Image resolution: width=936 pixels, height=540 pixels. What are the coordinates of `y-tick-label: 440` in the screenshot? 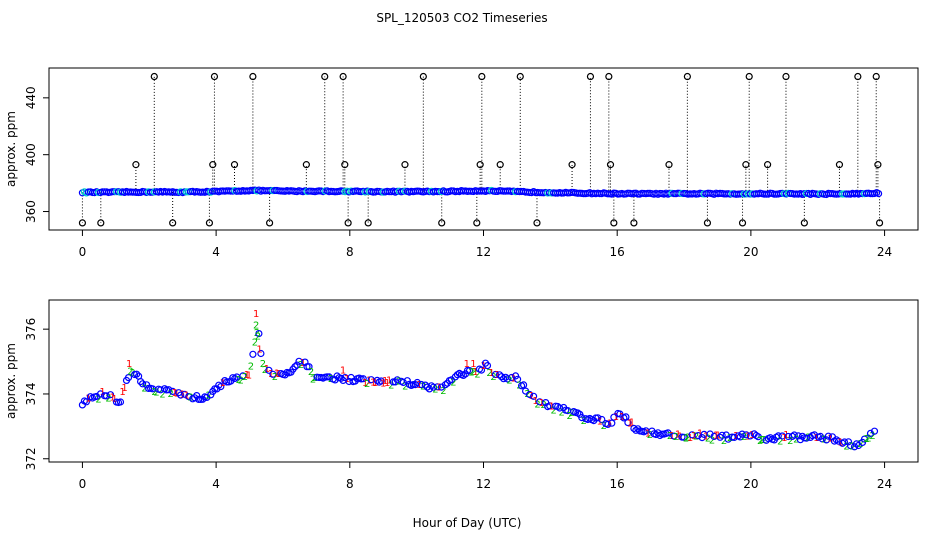 It's located at (31, 97).